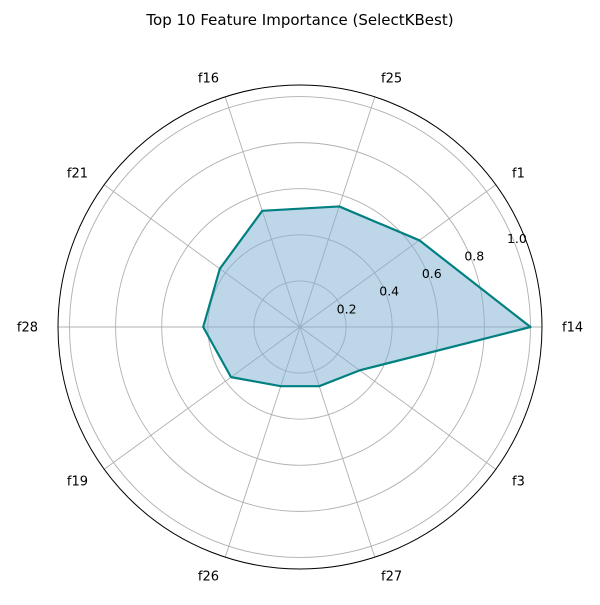 The width and height of the screenshot is (600, 605). What do you see at coordinates (299, 20) in the screenshot?
I see `chart-title: Top 10 Feature Importance (SelectKBest)` at bounding box center [299, 20].